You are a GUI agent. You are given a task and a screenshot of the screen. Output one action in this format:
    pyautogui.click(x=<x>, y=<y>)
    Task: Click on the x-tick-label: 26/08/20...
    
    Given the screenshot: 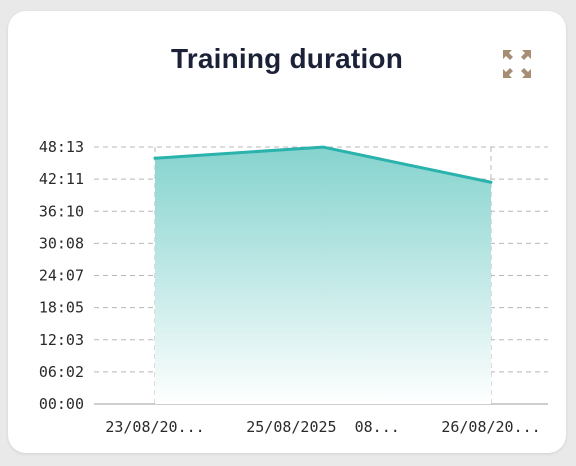 What is the action you would take?
    pyautogui.click(x=490, y=427)
    